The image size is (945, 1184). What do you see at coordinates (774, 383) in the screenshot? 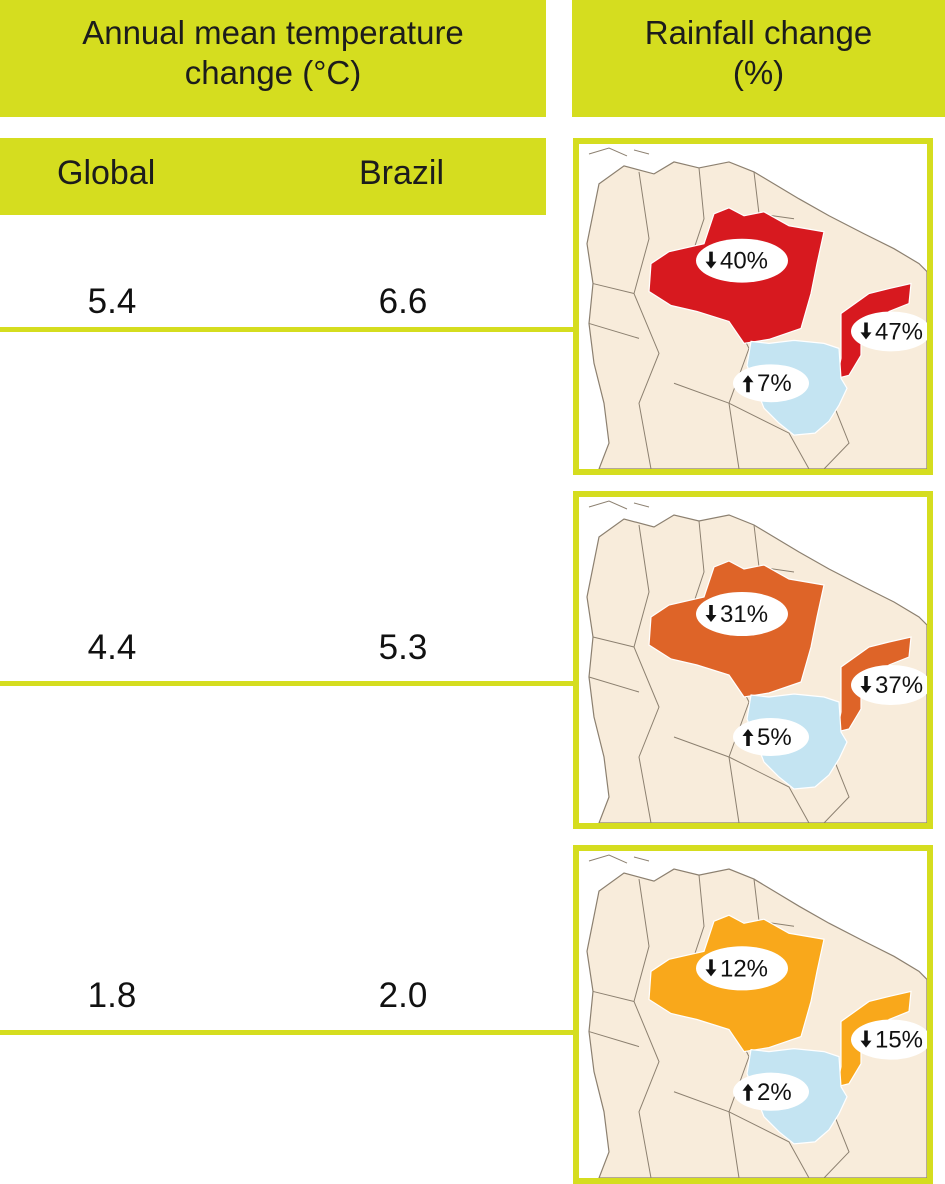
I see `label-text: 7%` at bounding box center [774, 383].